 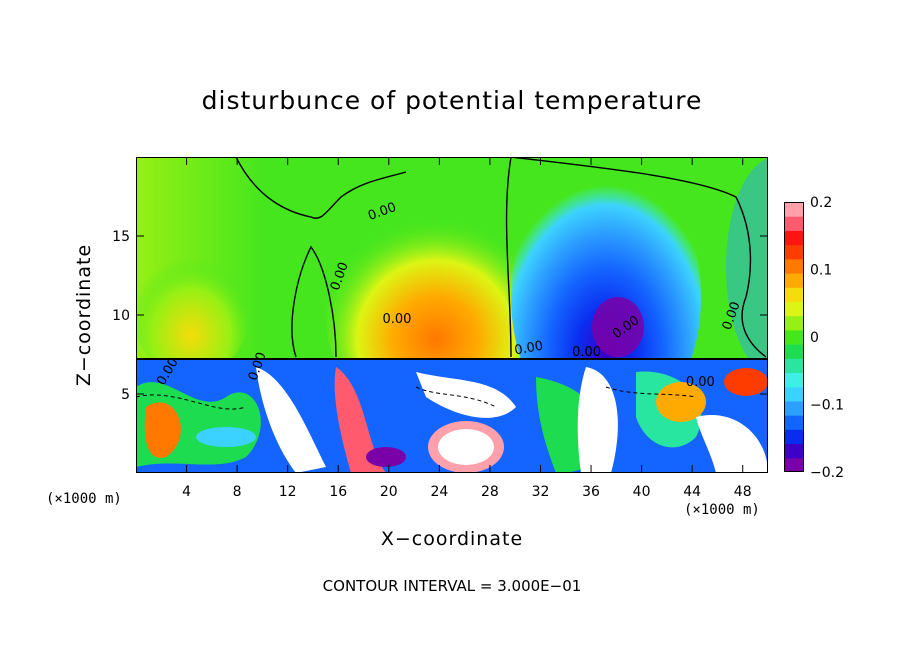 What do you see at coordinates (827, 338) in the screenshot?
I see `colorbar-labels: 0.2 0.1 0 −0.1 −0.2` at bounding box center [827, 338].